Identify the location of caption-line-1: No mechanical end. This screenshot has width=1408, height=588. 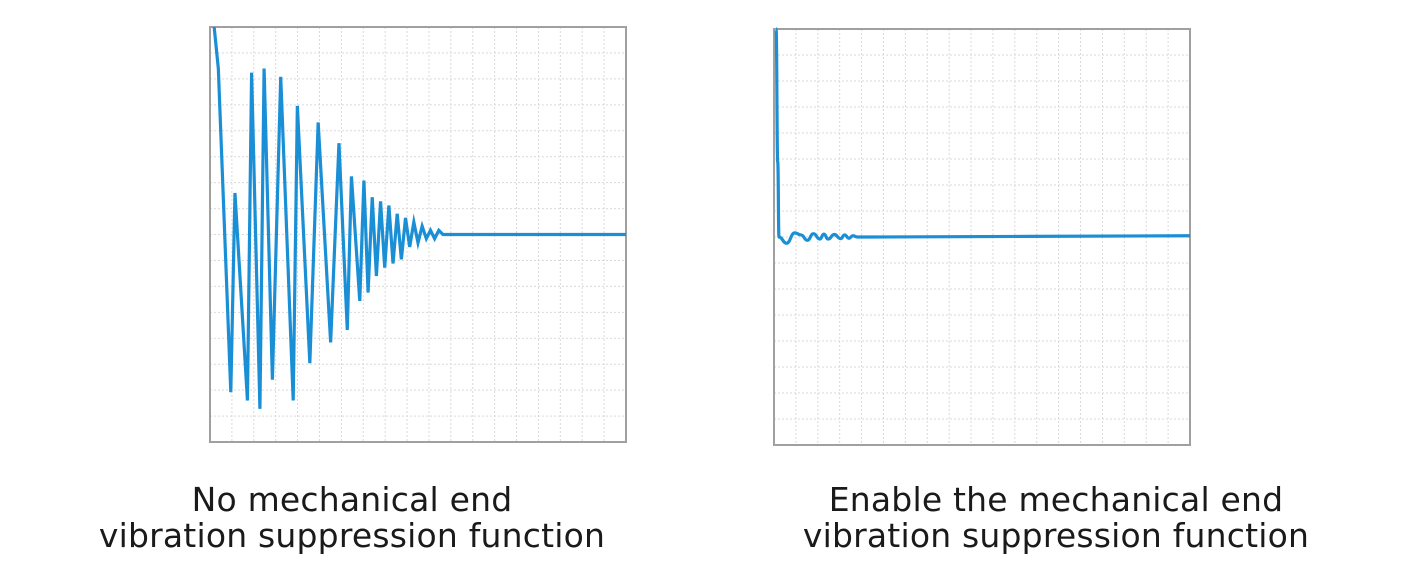
(352, 499).